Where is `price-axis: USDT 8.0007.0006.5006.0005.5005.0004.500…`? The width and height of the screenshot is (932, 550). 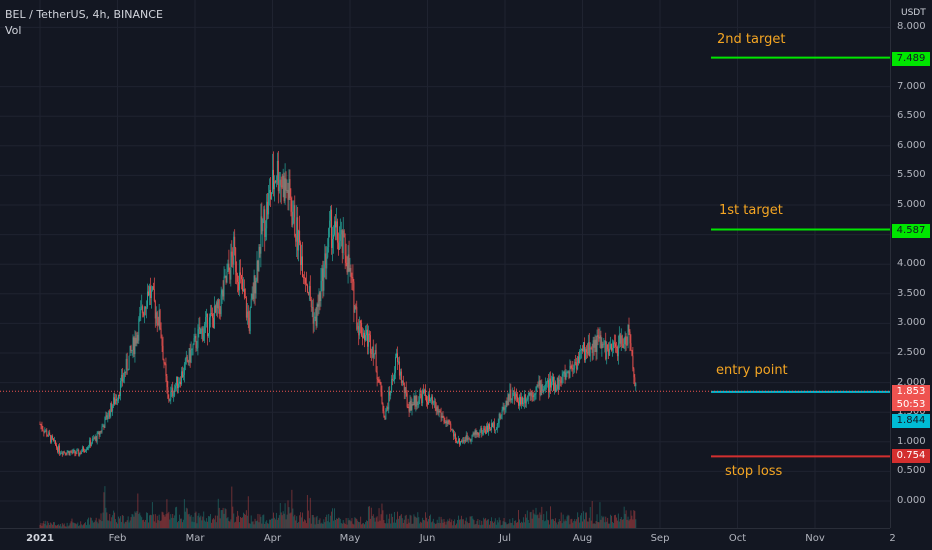
price-axis: USDT 8.0007.0006.5006.0005.5005.0004.500… is located at coordinates (911, 264).